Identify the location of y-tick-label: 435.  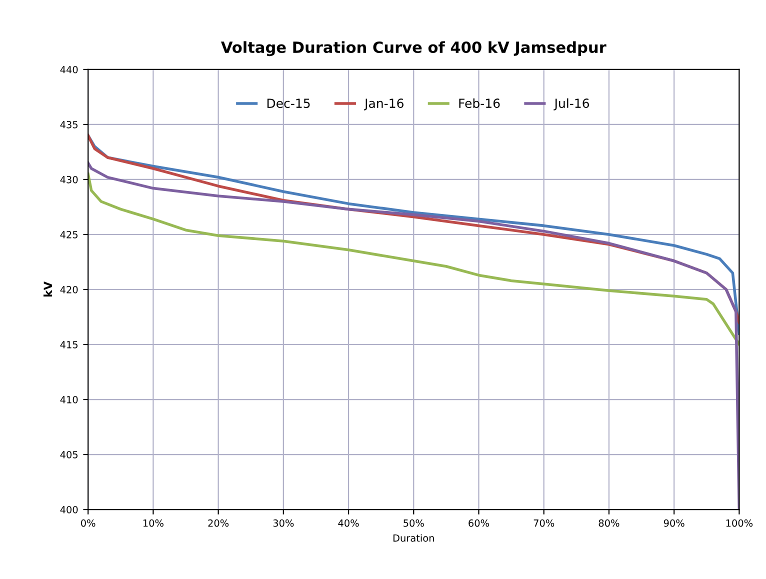
(69, 124).